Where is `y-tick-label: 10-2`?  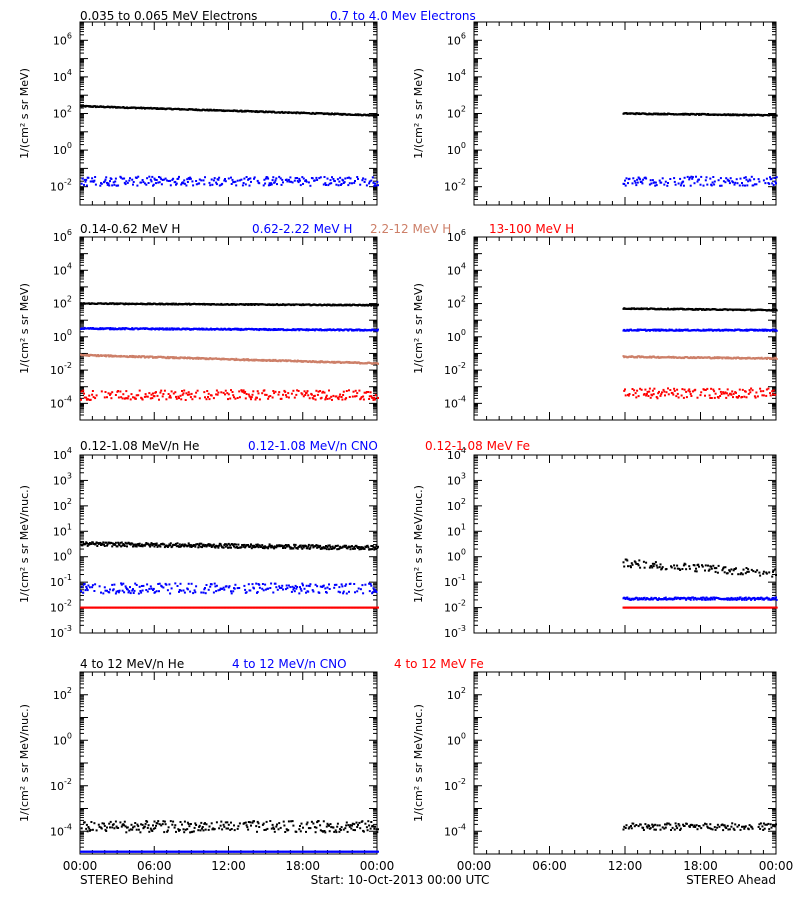
y-tick-label: 10-2 is located at coordinates (455, 369).